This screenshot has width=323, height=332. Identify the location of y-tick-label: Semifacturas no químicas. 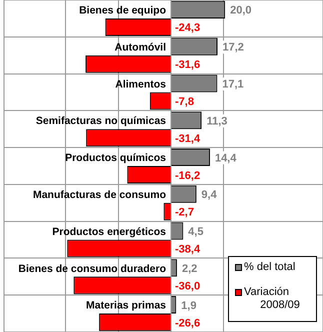
(101, 121).